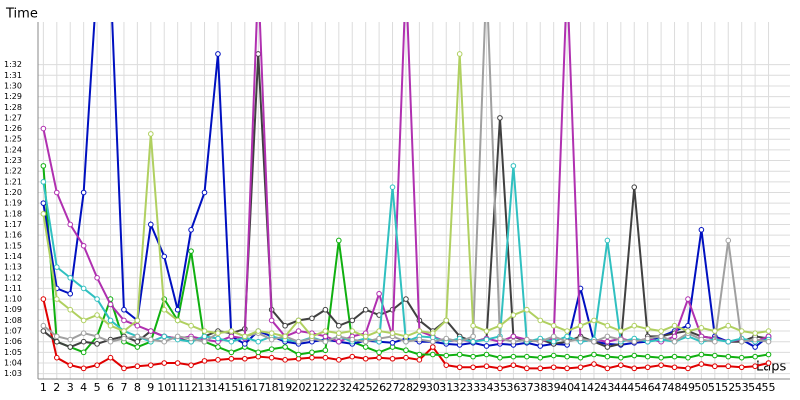 The width and height of the screenshot is (800, 400). Describe the element at coordinates (13, 341) in the screenshot. I see `y-tick-label: 1:06` at that location.